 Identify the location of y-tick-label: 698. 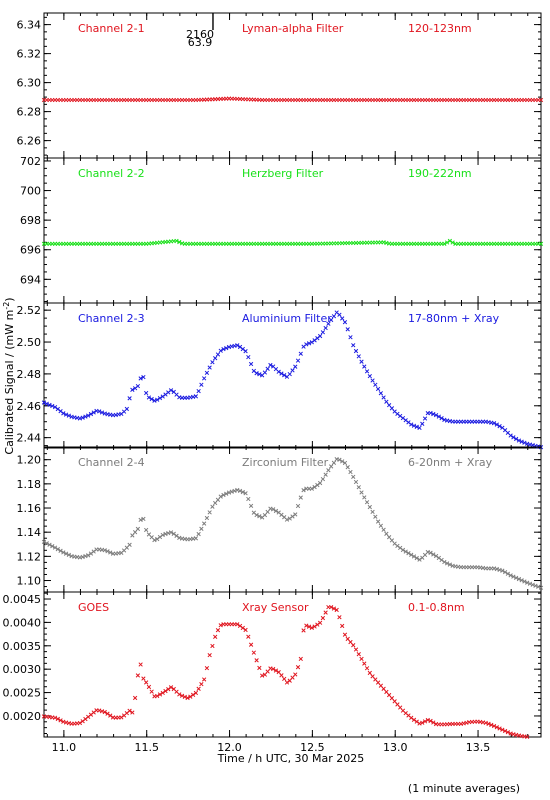
(30, 220).